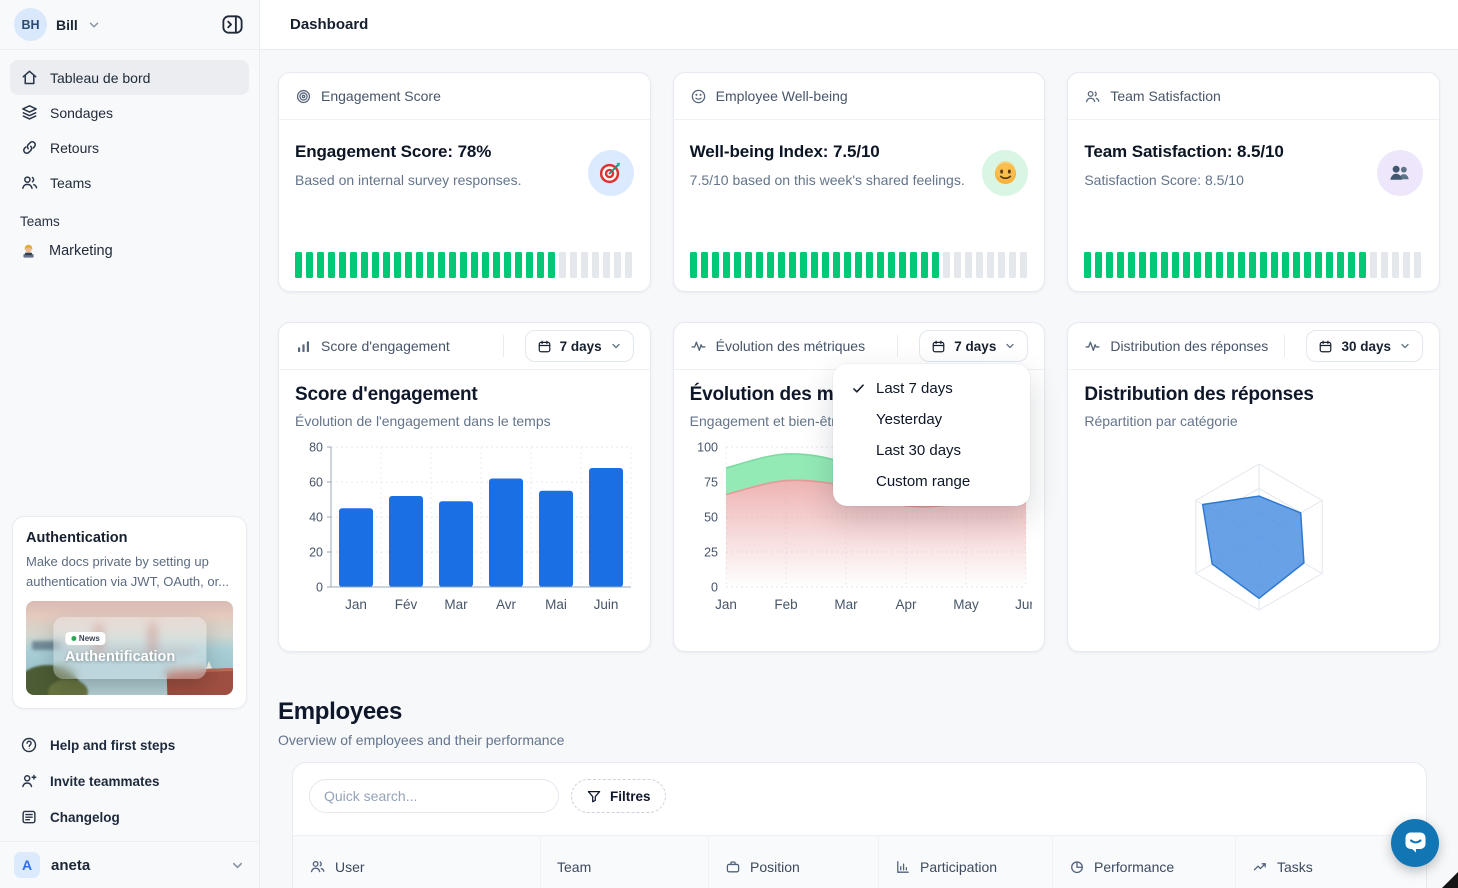 This screenshot has width=1458, height=888. Describe the element at coordinates (129, 817) in the screenshot. I see `sidebar-item-changelog: Changelog` at that location.